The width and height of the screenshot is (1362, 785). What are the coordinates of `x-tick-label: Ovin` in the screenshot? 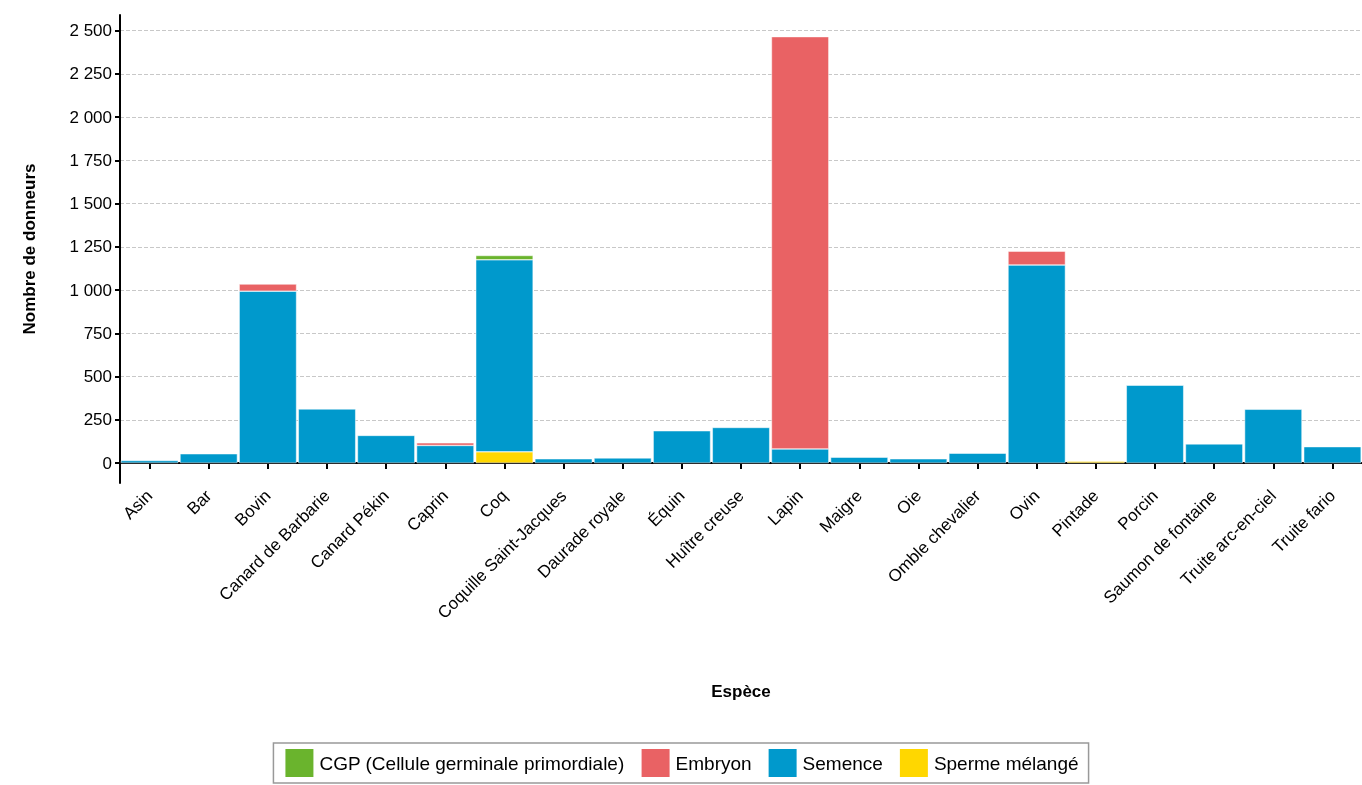 It's located at (1024, 505).